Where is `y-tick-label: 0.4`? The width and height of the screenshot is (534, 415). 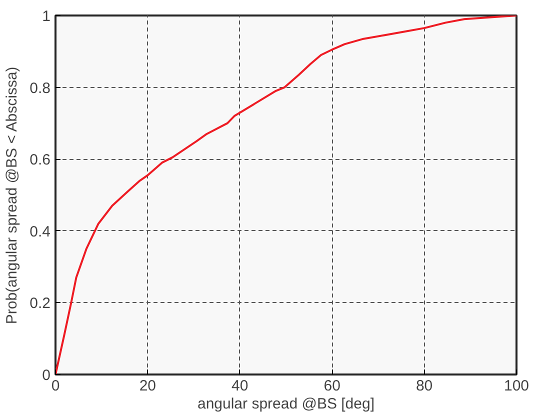 y-tick-label: 0.4 is located at coordinates (40, 231).